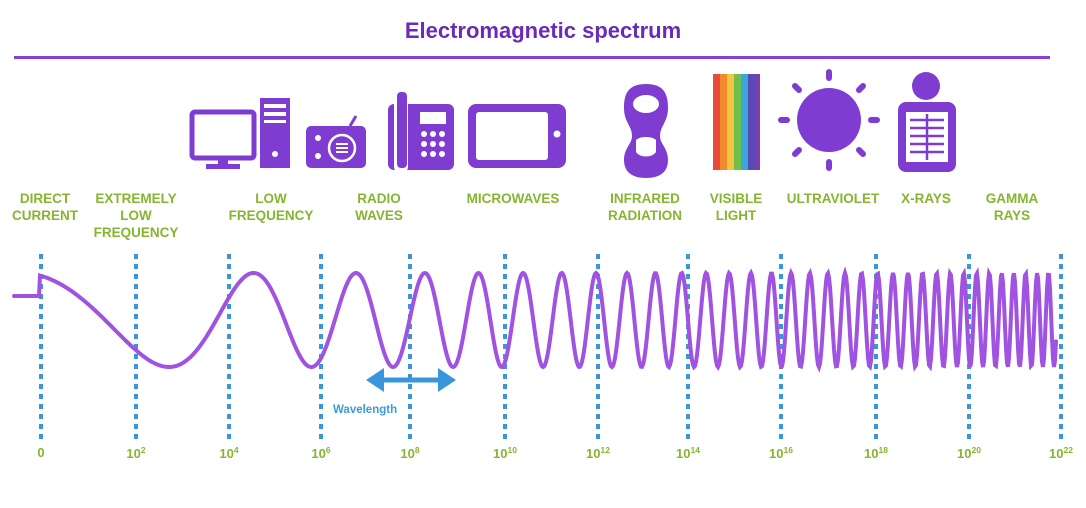 This screenshot has height=508, width=1086. I want to click on tick-label: 106, so click(321, 453).